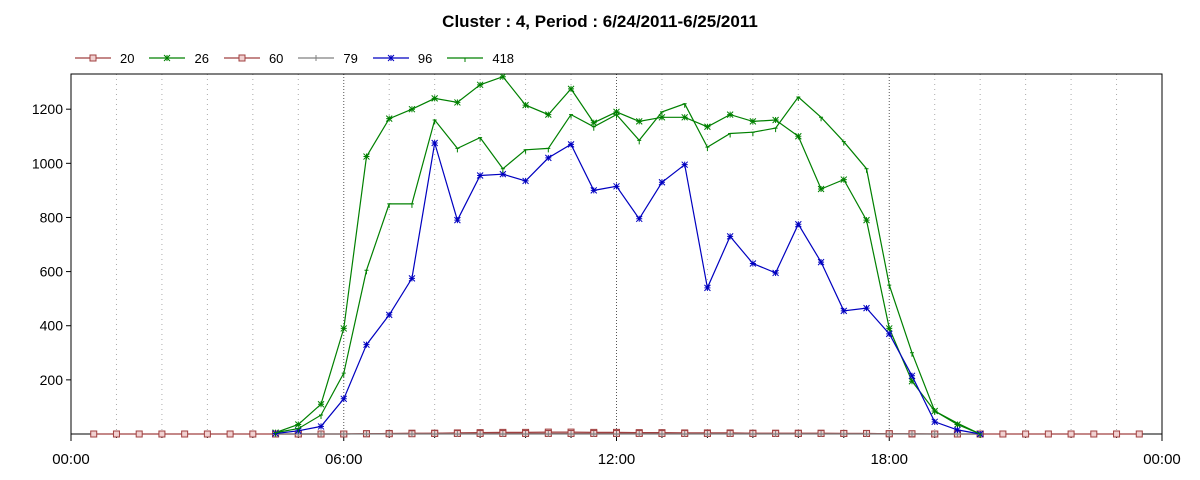 The height and width of the screenshot is (480, 1200). Describe the element at coordinates (47, 109) in the screenshot. I see `y-tick-label: 1200` at that location.